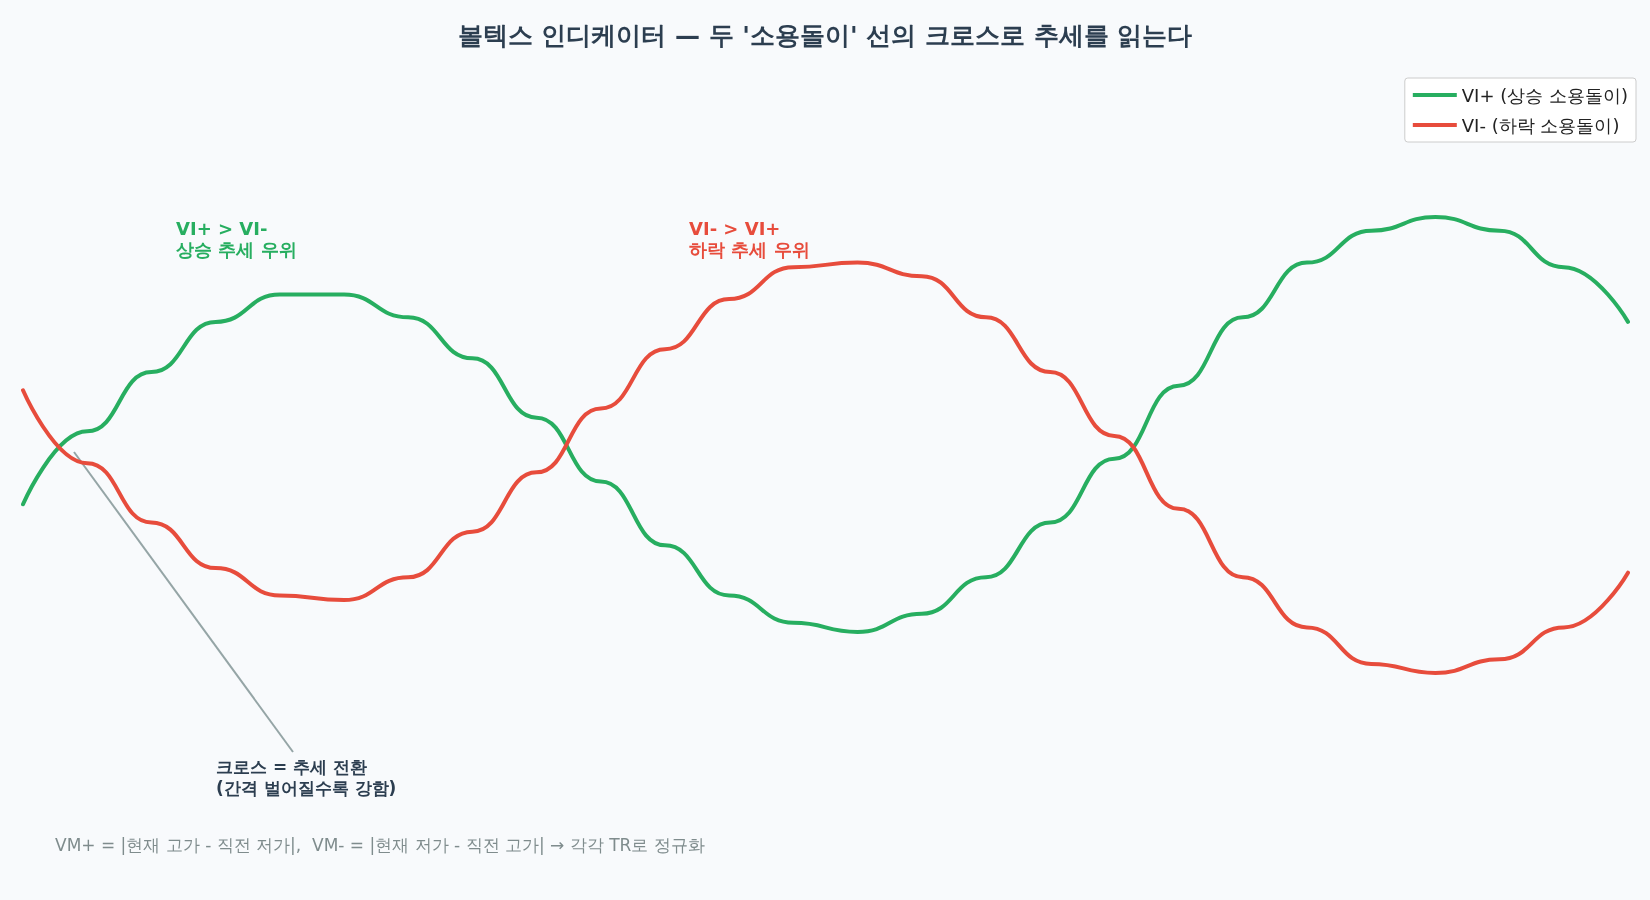 This screenshot has height=900, width=1650. What do you see at coordinates (306, 777) in the screenshot?
I see `text: 크로스 = 추세 전환 (간격 벌어질수록 강함)` at bounding box center [306, 777].